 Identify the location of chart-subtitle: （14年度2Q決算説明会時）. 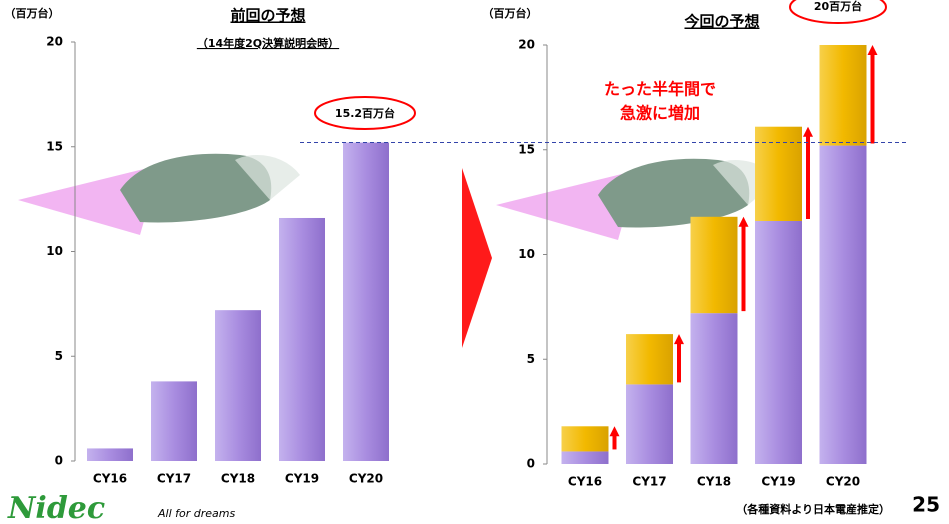
(268, 43).